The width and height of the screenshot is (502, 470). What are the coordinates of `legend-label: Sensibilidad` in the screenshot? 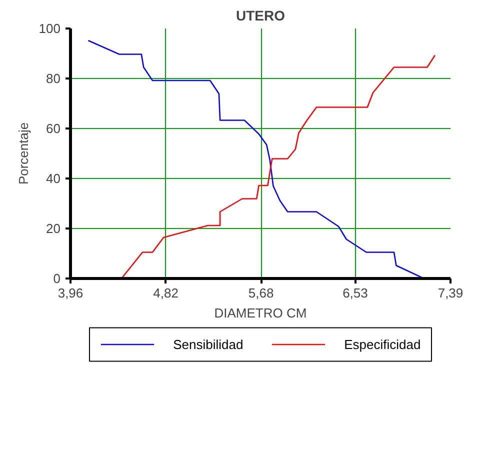 It's located at (208, 344).